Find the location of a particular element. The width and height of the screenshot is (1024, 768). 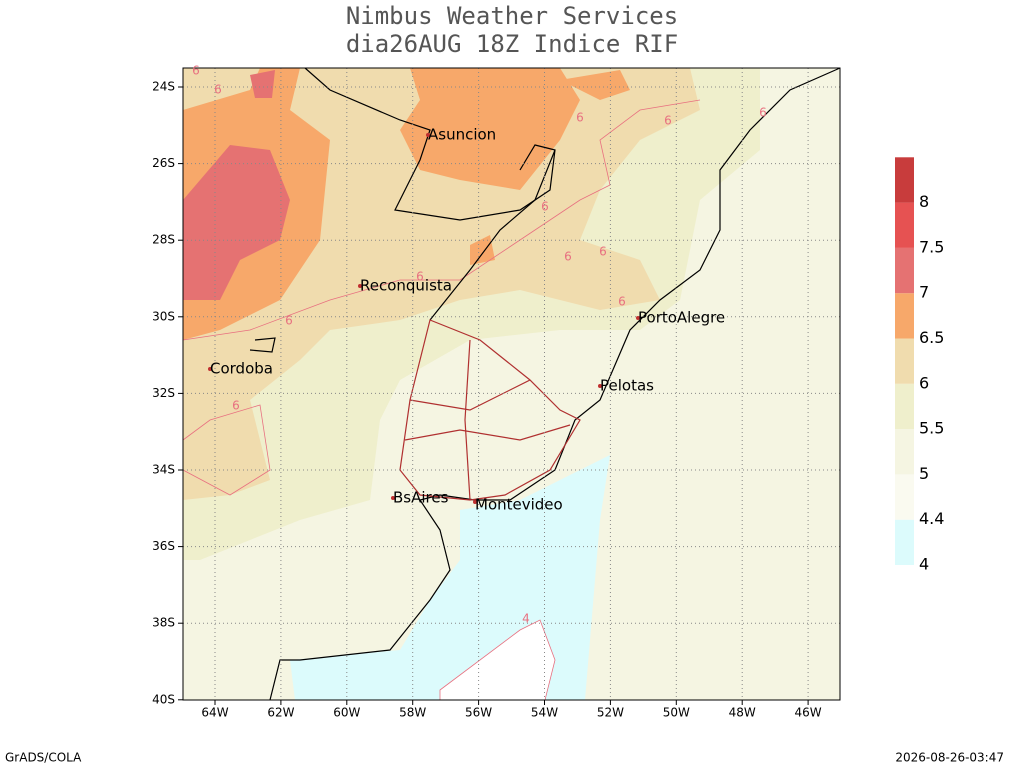

contour-label: 4 is located at coordinates (526, 619).